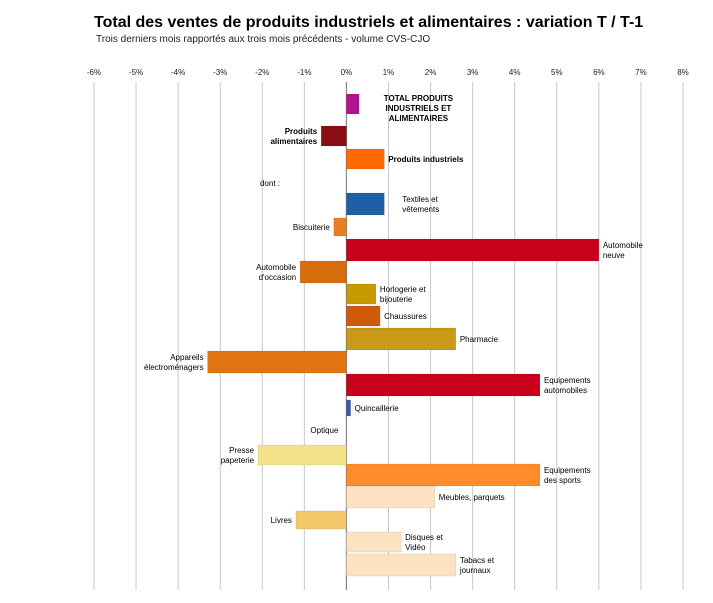 Image resolution: width=713 pixels, height=603 pixels. Describe the element at coordinates (403, 294) in the screenshot. I see `bar-label: Horlogerie et bijouterie` at that location.